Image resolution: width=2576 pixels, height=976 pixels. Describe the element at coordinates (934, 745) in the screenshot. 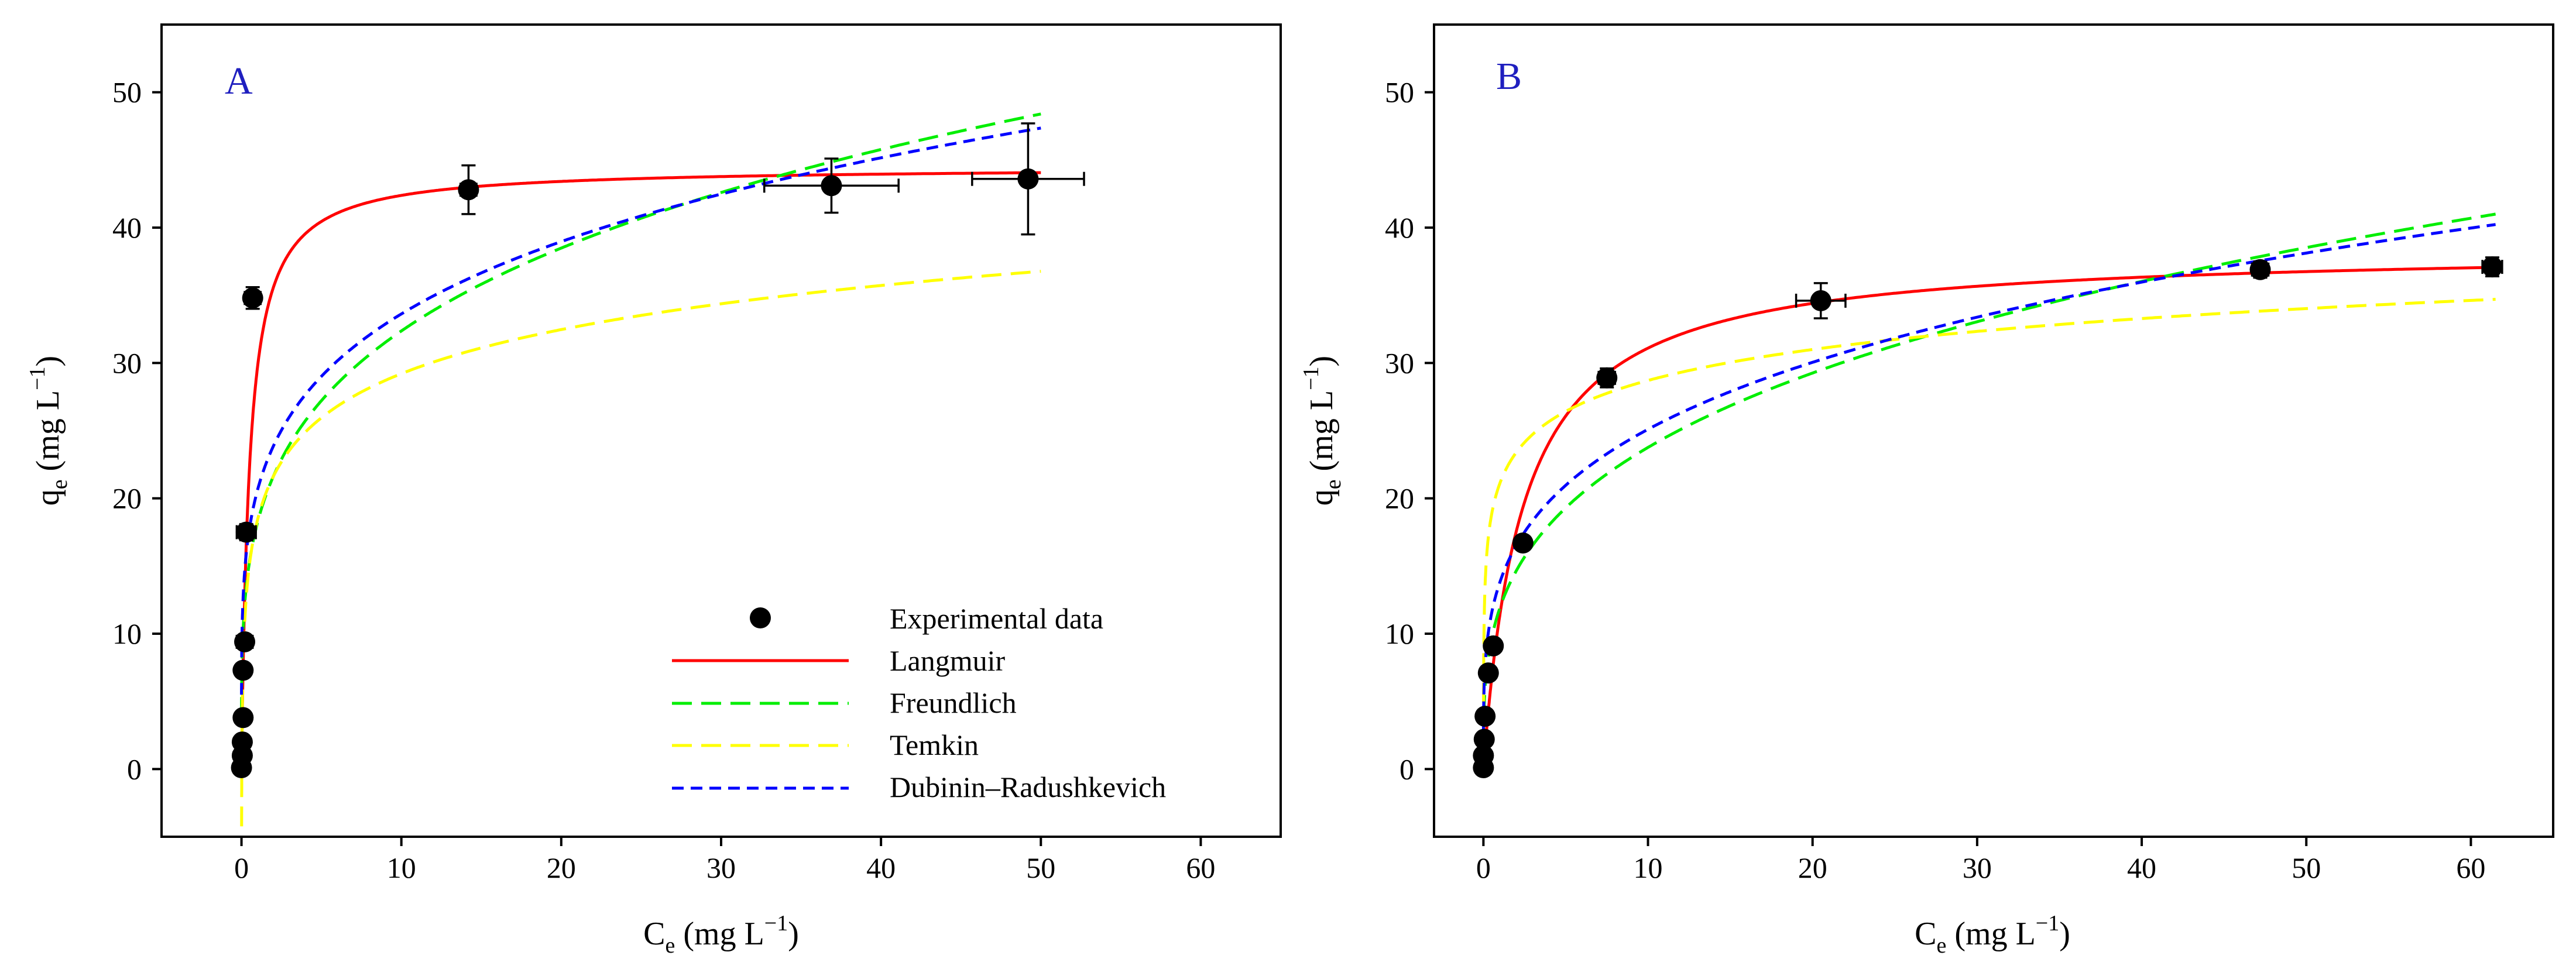

I see `legend-label-temkin: Temkin` at that location.